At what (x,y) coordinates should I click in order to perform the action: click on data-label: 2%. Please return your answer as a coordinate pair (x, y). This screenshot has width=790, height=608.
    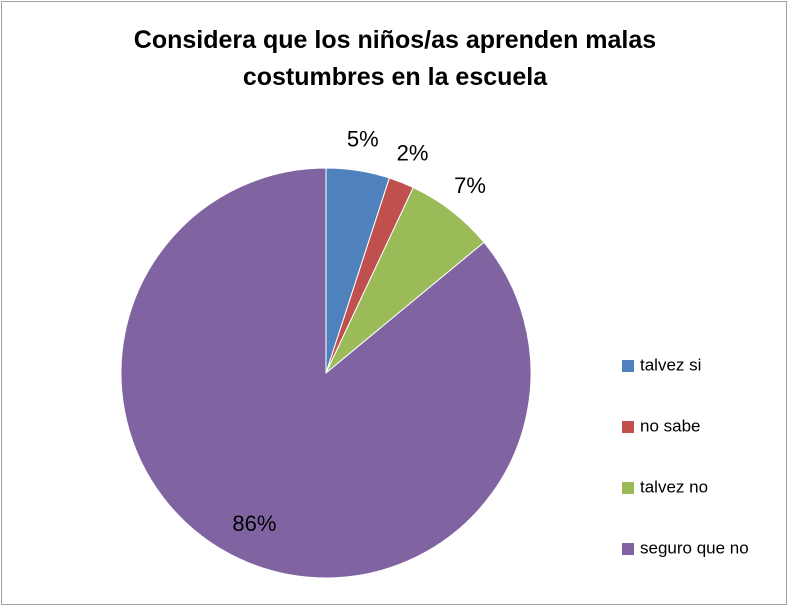
    Looking at the image, I should click on (413, 152).